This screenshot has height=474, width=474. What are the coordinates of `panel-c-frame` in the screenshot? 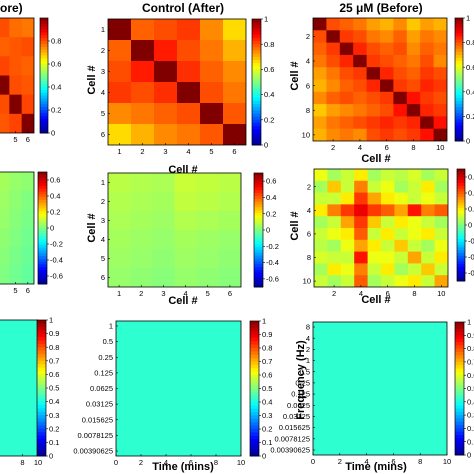 It's located at (380, 79).